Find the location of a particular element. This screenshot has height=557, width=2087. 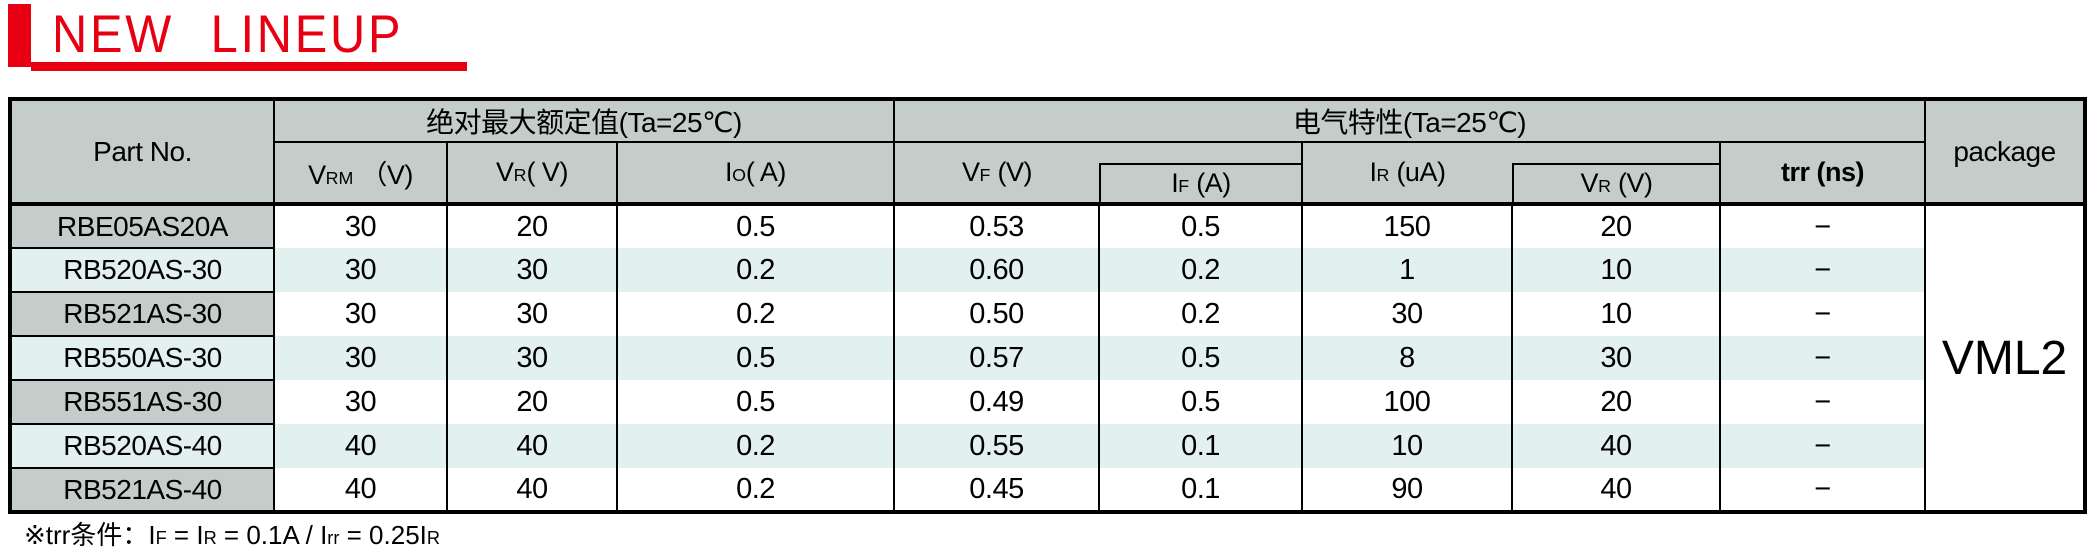

cell-vf: 0.53 is located at coordinates (996, 226).